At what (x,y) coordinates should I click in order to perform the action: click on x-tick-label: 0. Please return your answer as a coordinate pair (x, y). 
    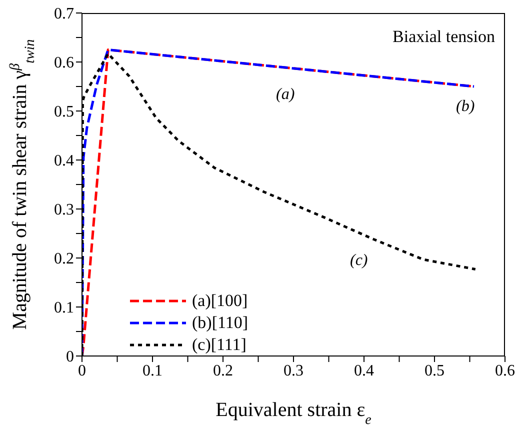
    Looking at the image, I should click on (82, 371).